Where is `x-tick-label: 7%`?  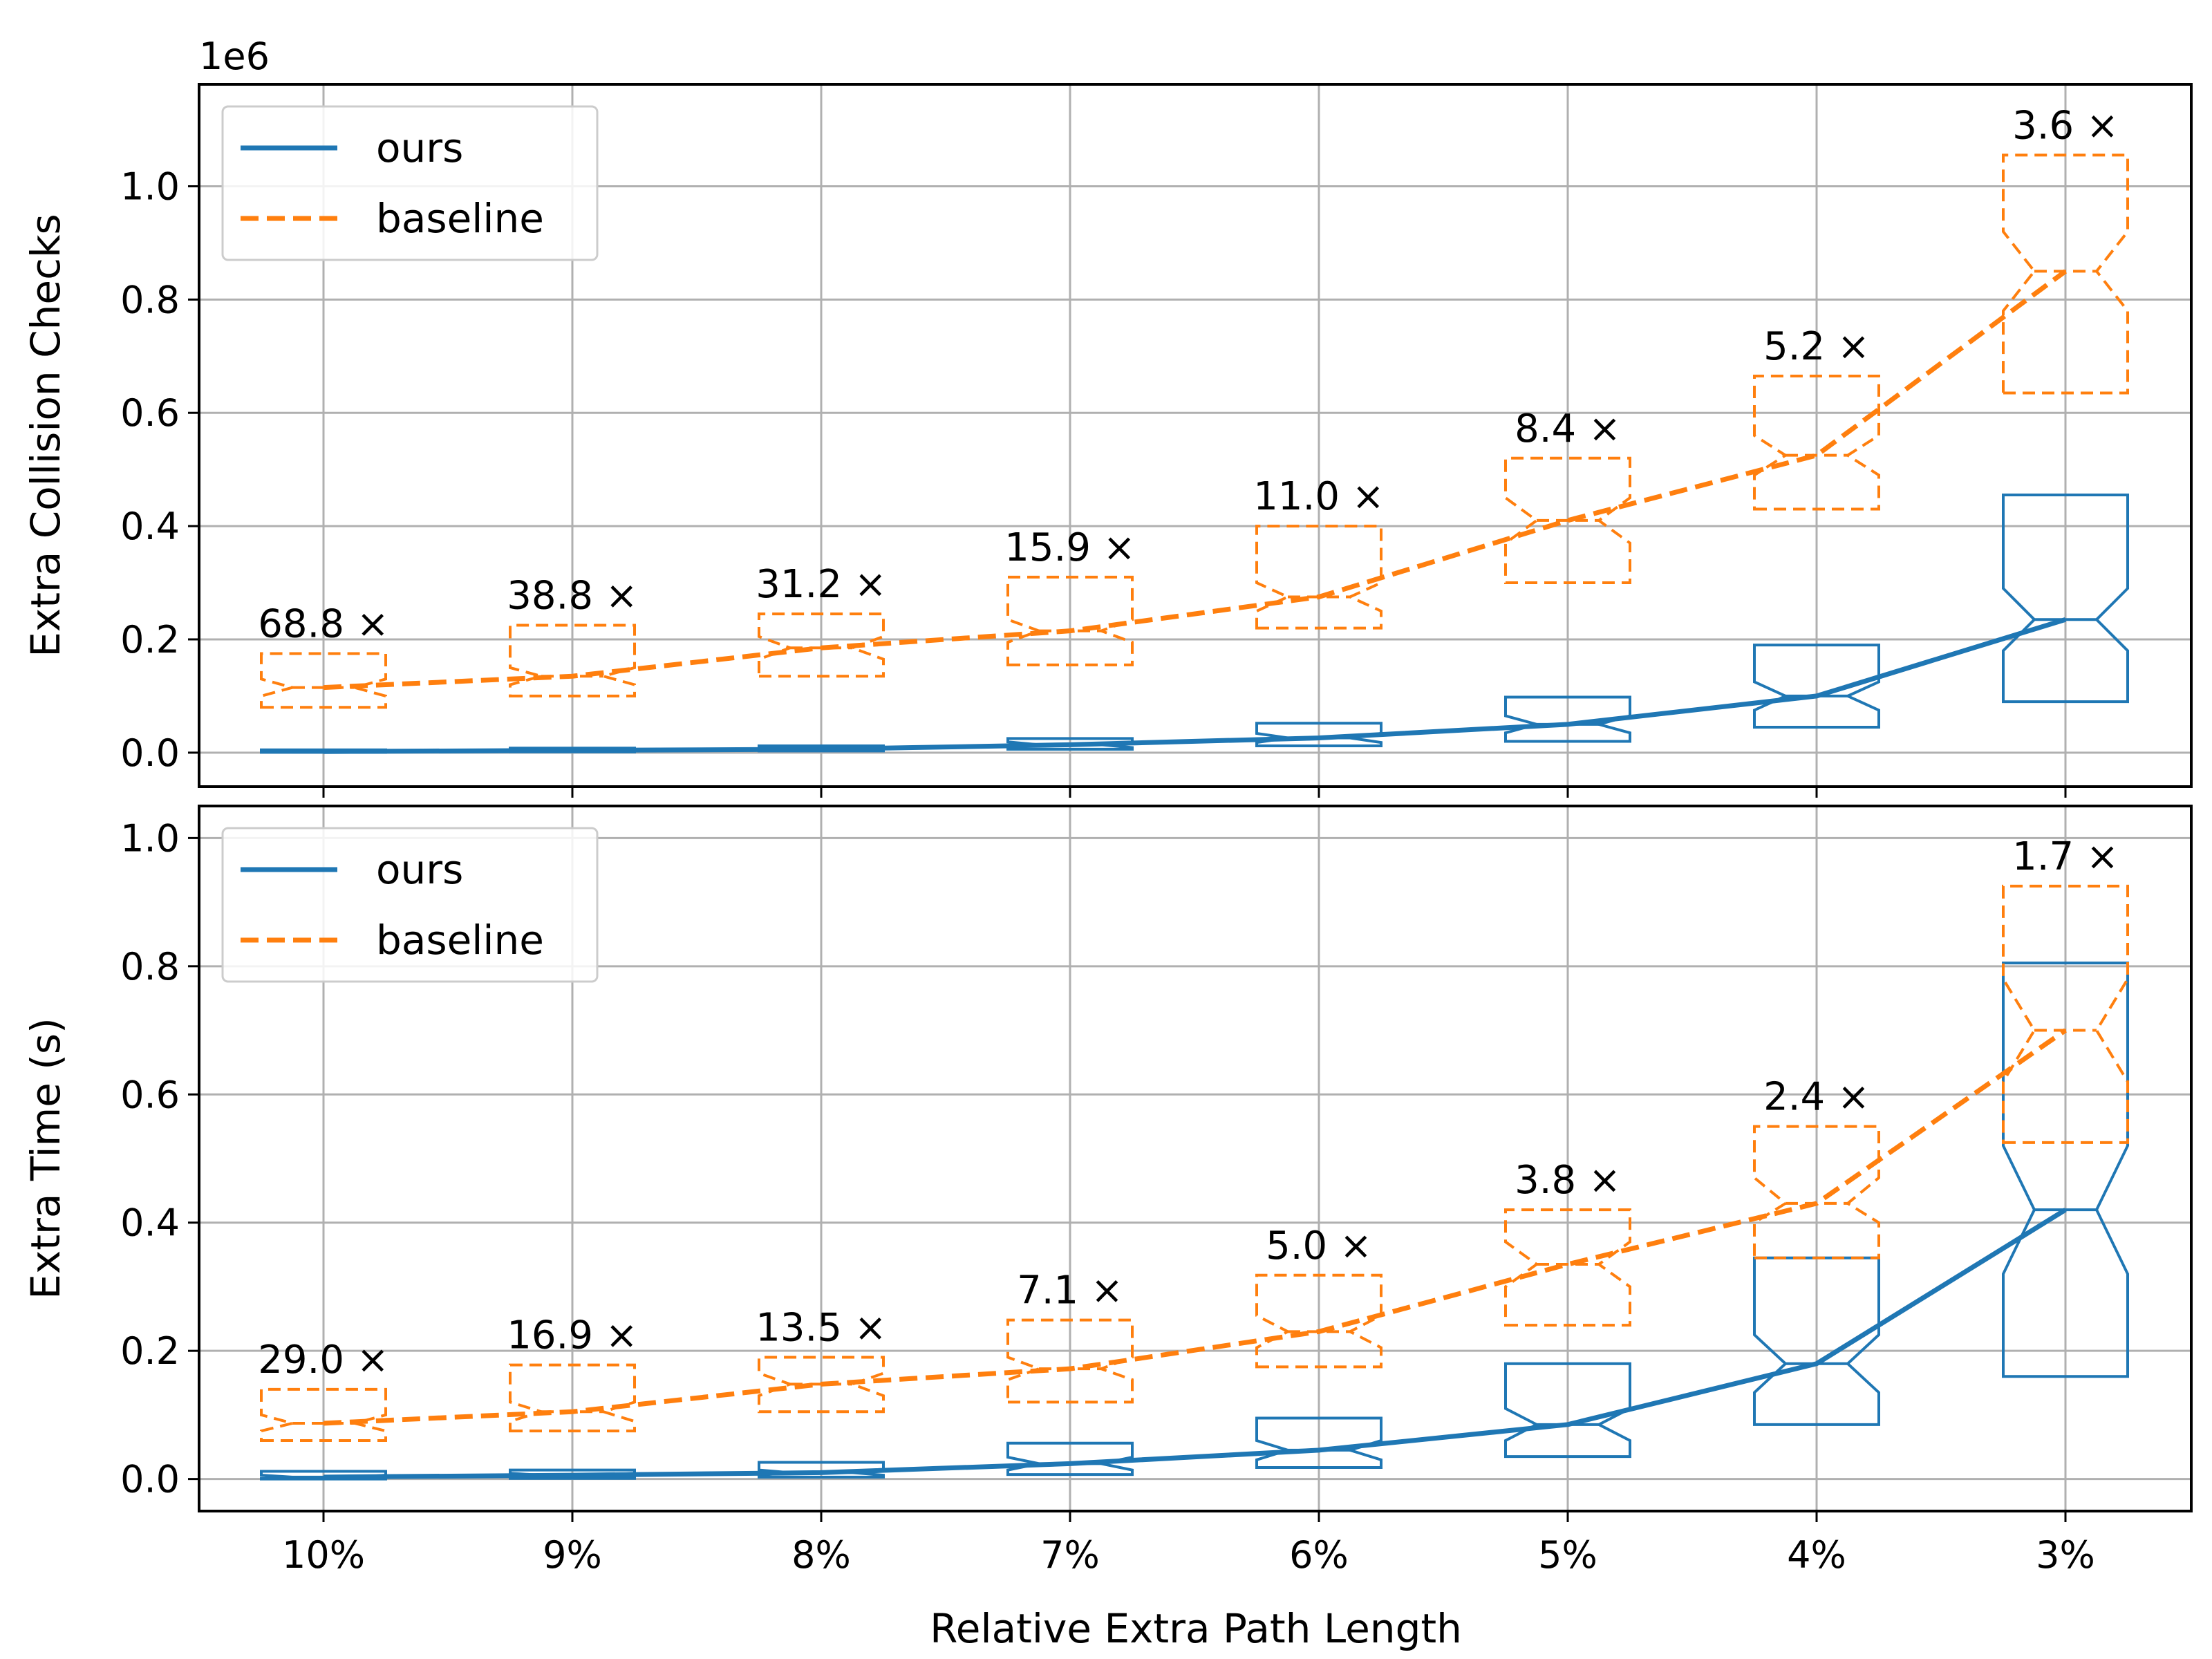 x-tick-label: 7% is located at coordinates (1070, 1555).